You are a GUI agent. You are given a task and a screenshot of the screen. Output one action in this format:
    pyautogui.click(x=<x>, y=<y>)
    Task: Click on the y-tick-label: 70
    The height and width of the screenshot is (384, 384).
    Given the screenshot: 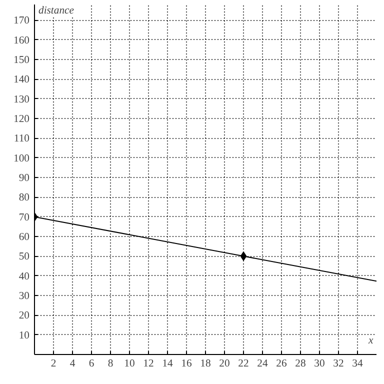 What is the action you would take?
    pyautogui.click(x=24, y=218)
    